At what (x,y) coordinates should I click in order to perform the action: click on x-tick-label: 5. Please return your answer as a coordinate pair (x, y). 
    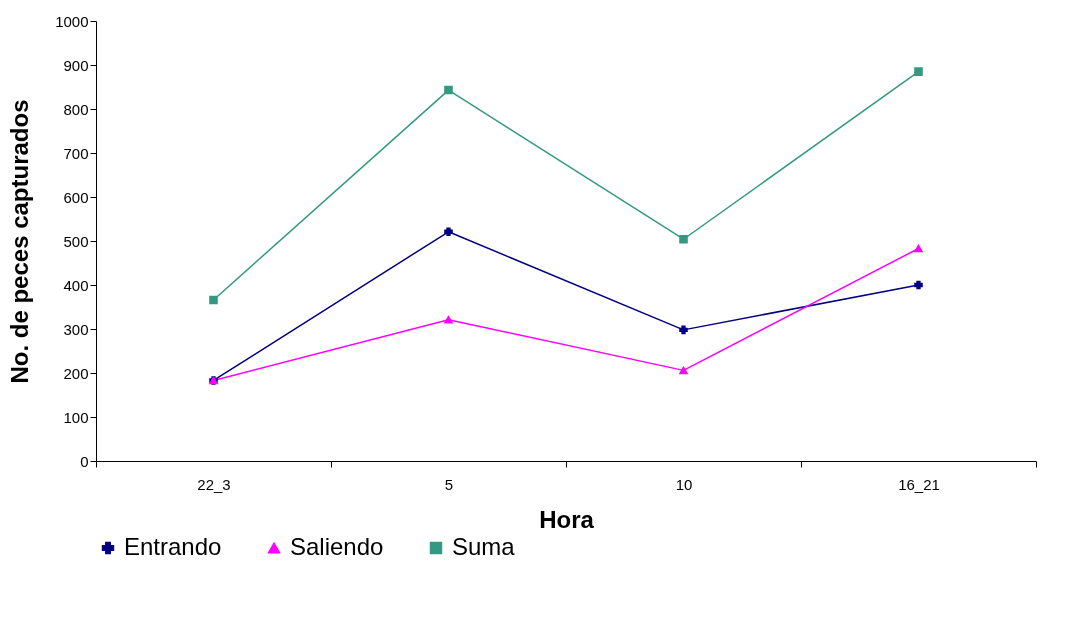
    Looking at the image, I should click on (449, 484).